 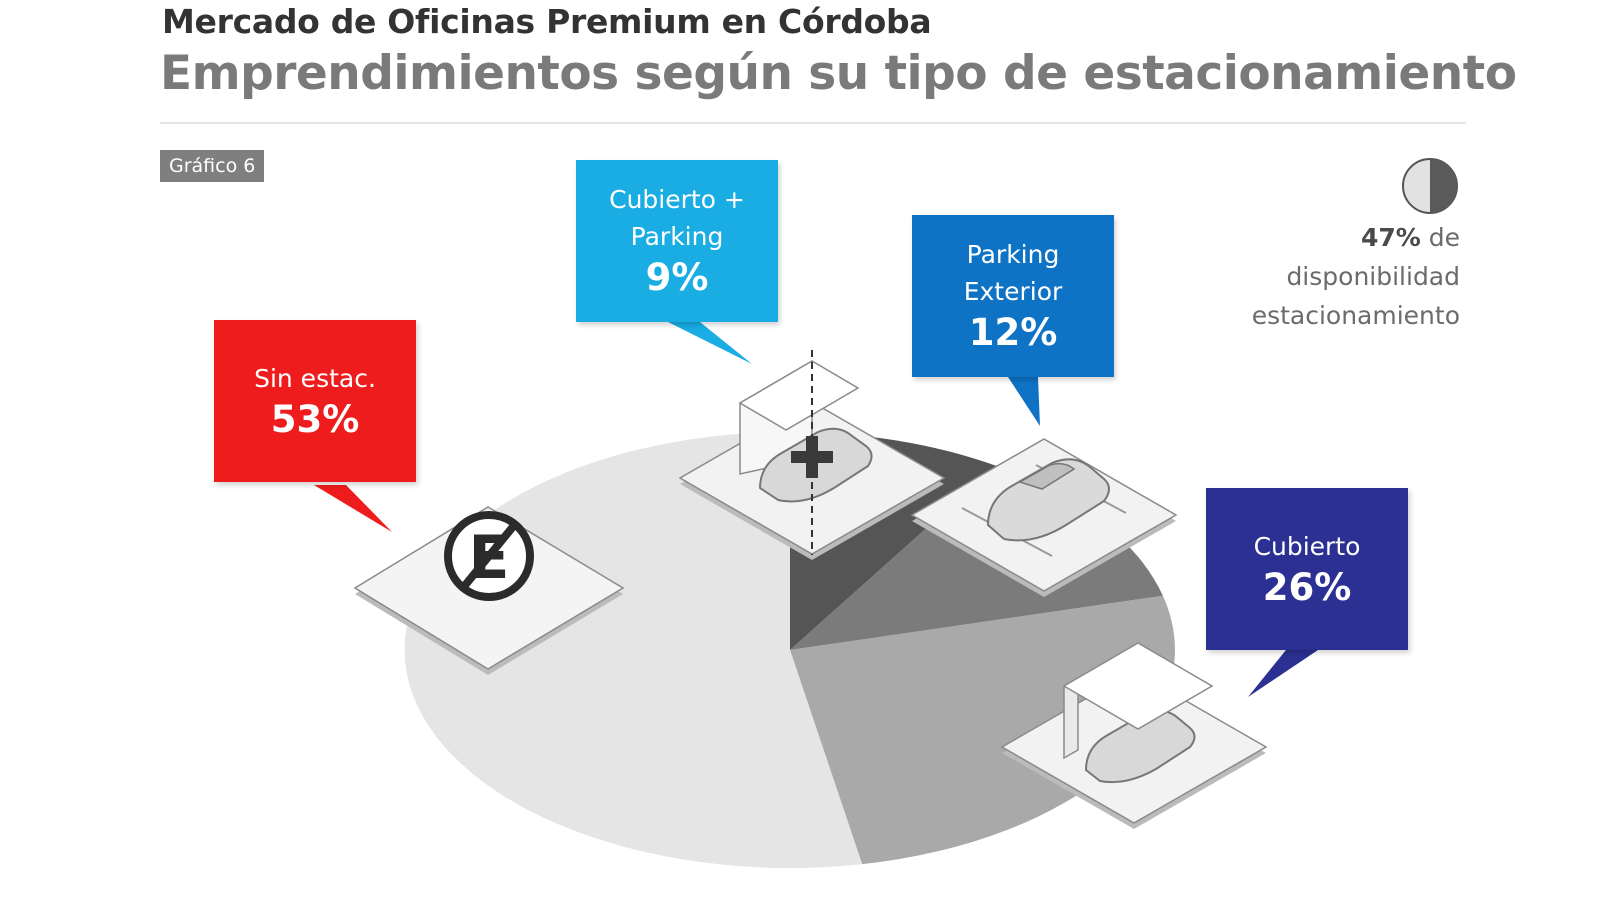 I want to click on callout-cubierto: Cubierto 26%, so click(x=1307, y=569).